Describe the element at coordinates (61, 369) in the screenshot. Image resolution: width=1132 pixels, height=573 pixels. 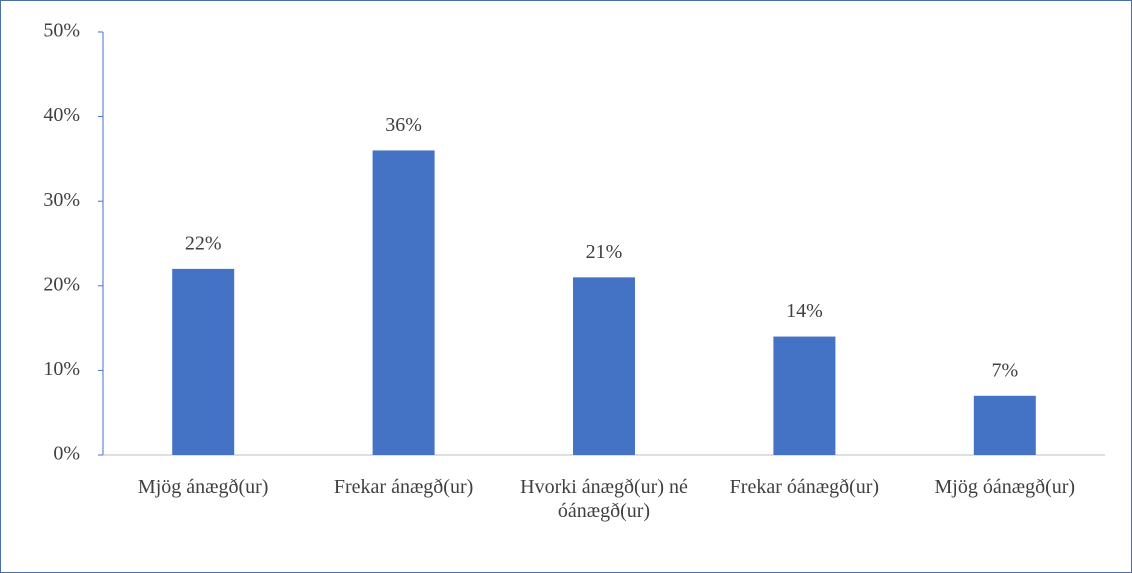
I see `y-tick-label: 10%` at that location.